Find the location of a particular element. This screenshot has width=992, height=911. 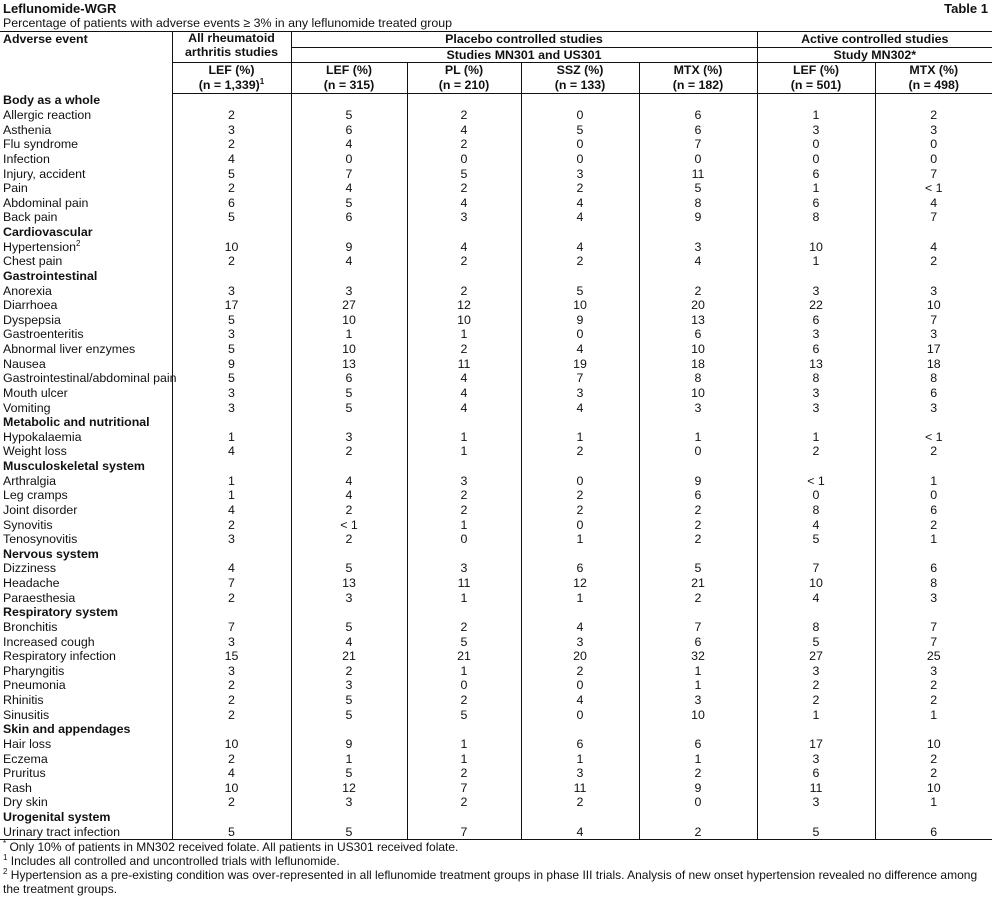

table-row: Hypertension2 10 9 4 4 3 10 4 is located at coordinates (496, 247).